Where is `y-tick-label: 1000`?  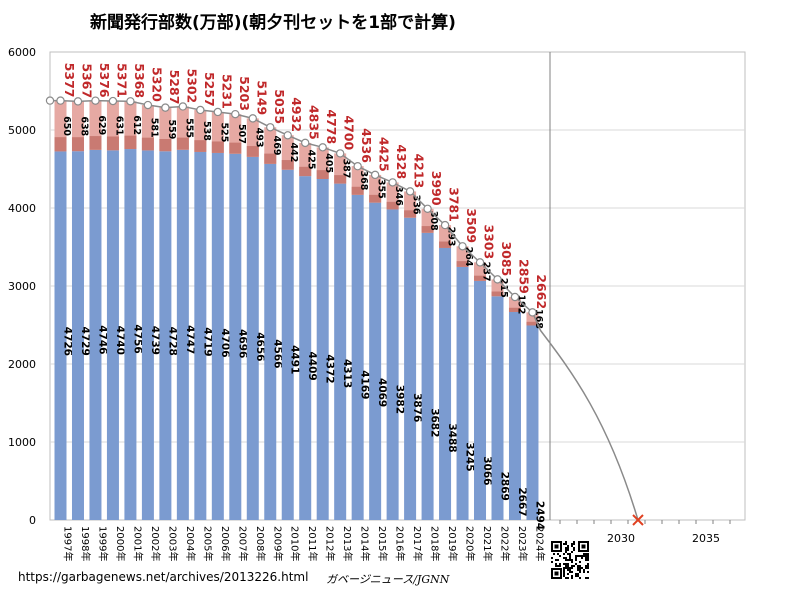
y-tick-label: 1000 is located at coordinates (22, 442).